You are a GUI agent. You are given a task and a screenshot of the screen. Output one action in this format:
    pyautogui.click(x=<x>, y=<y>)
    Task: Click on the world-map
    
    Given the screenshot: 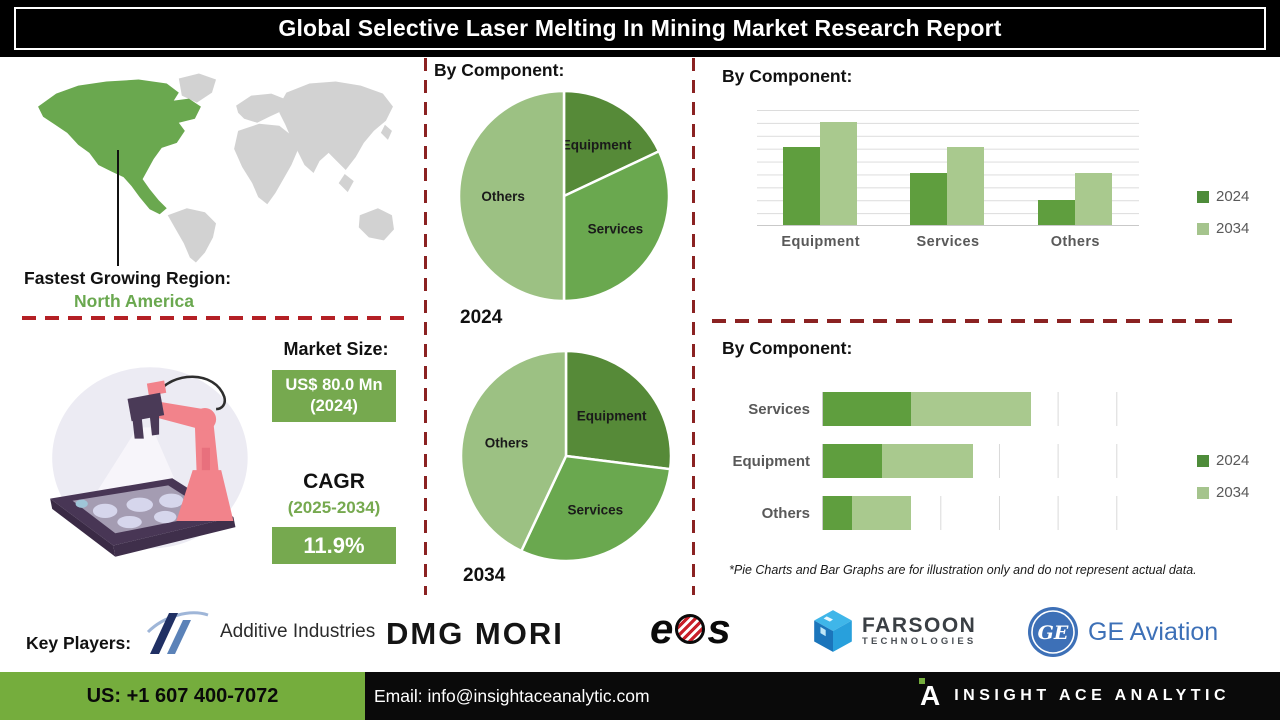 What is the action you would take?
    pyautogui.click(x=214, y=165)
    